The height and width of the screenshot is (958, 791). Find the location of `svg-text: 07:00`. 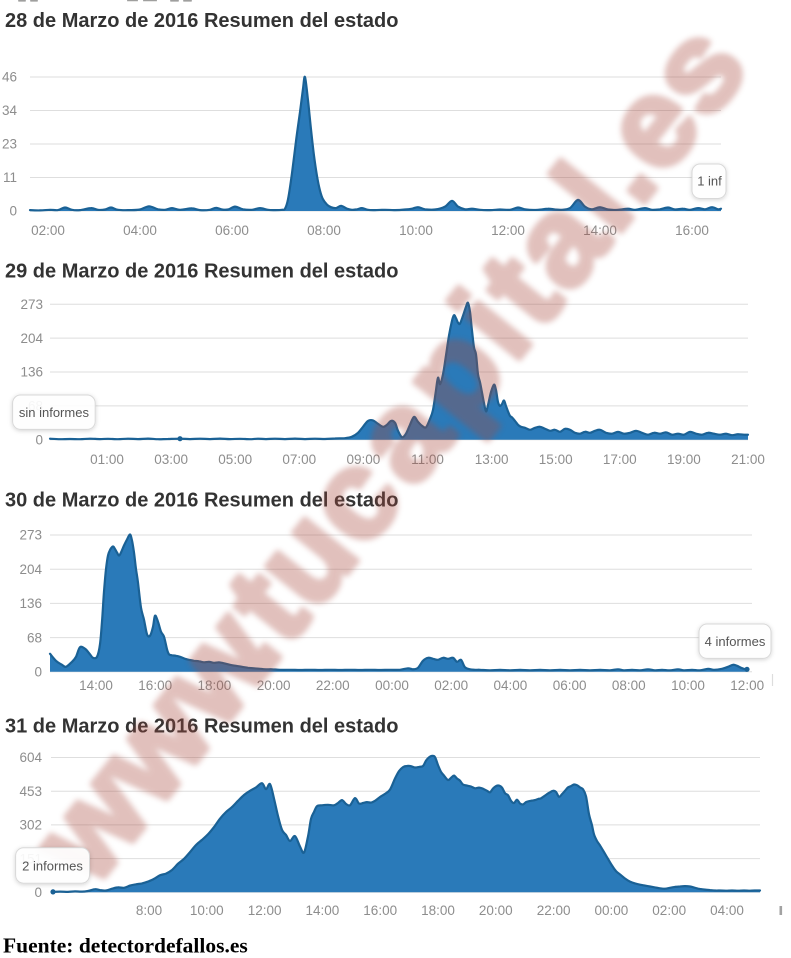

svg-text: 07:00 is located at coordinates (299, 459).